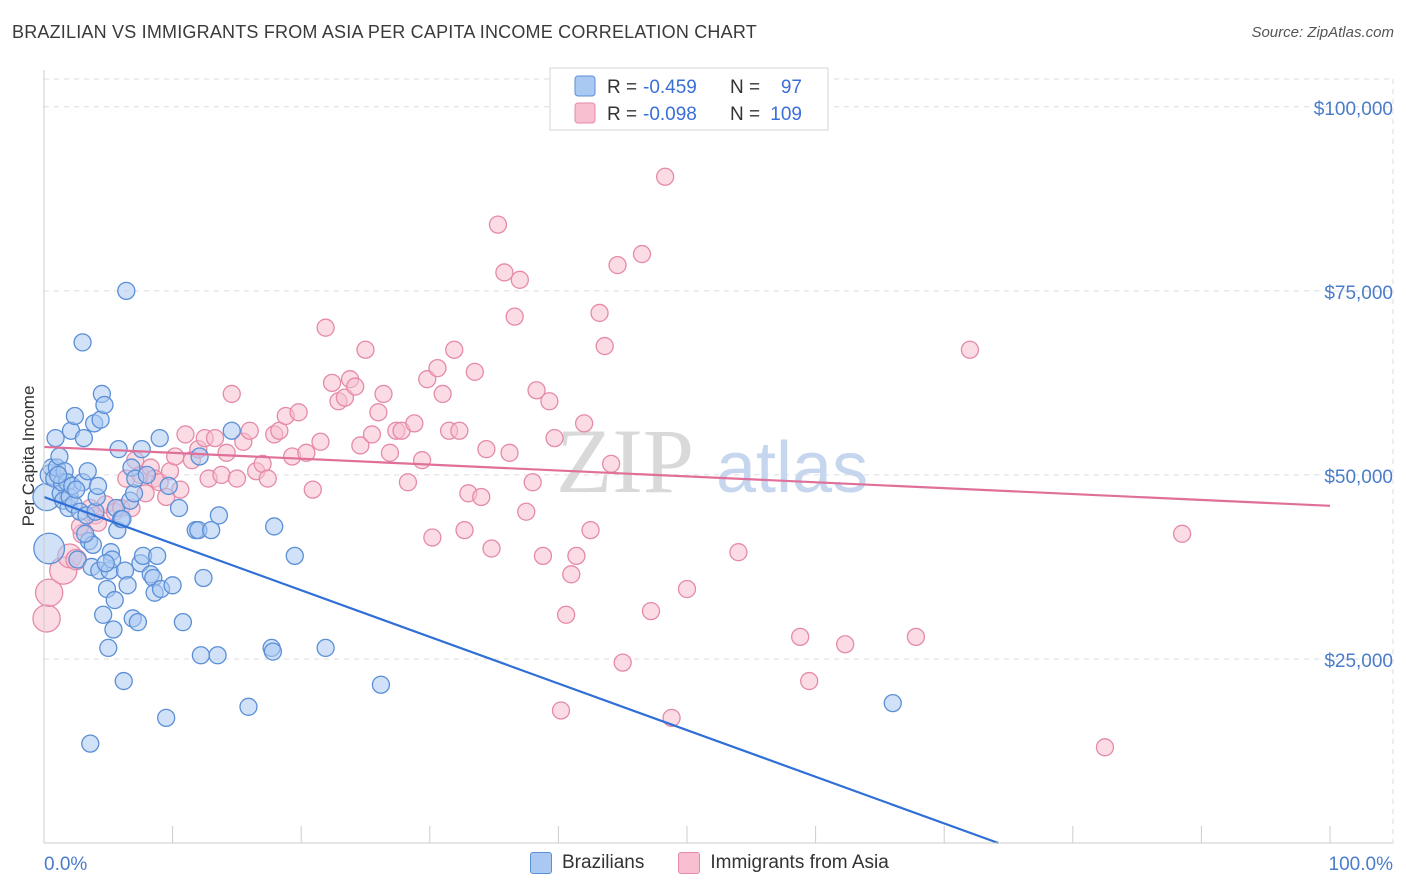 Image resolution: width=1406 pixels, height=892 pixels. I want to click on legend-item-asia: Immigrants from Asia, so click(783, 863).